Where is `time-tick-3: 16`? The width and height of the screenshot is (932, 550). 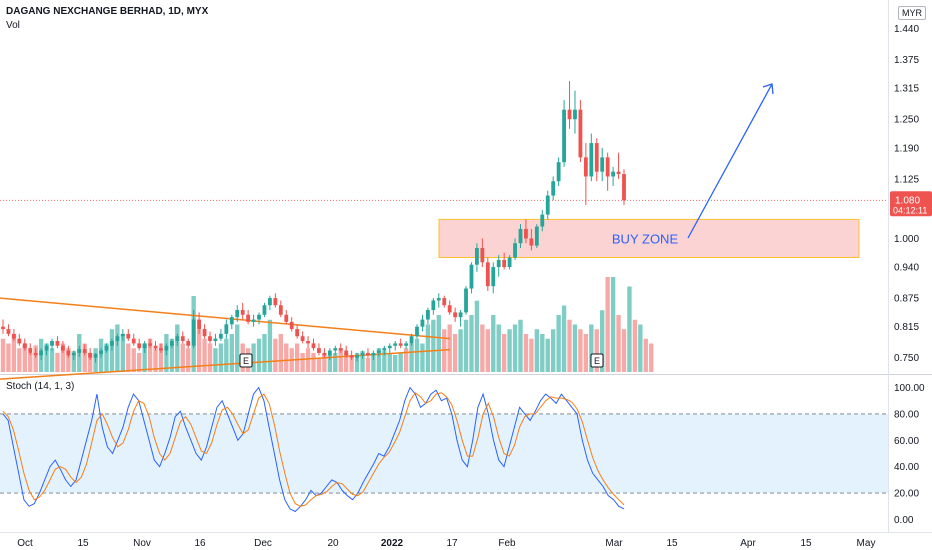 time-tick-3: 16 is located at coordinates (200, 543).